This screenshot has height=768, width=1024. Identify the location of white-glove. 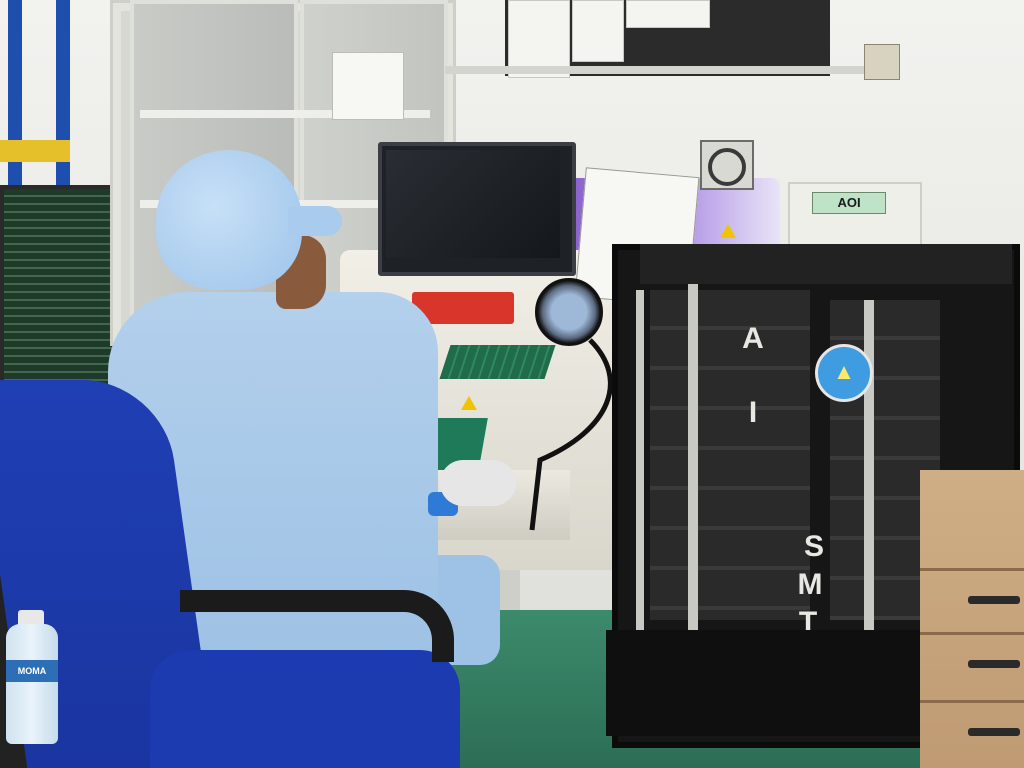
(478, 483).